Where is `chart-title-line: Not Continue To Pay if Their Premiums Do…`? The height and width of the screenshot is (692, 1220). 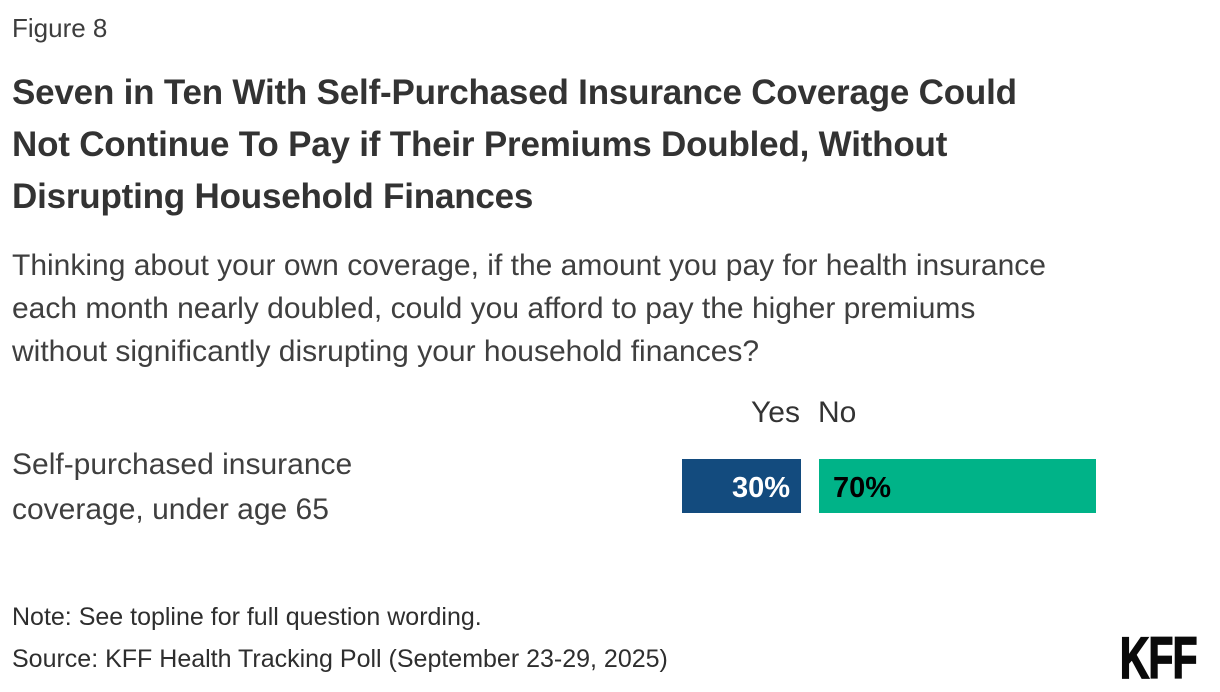 chart-title-line: Not Continue To Pay if Their Premiums Do… is located at coordinates (480, 144).